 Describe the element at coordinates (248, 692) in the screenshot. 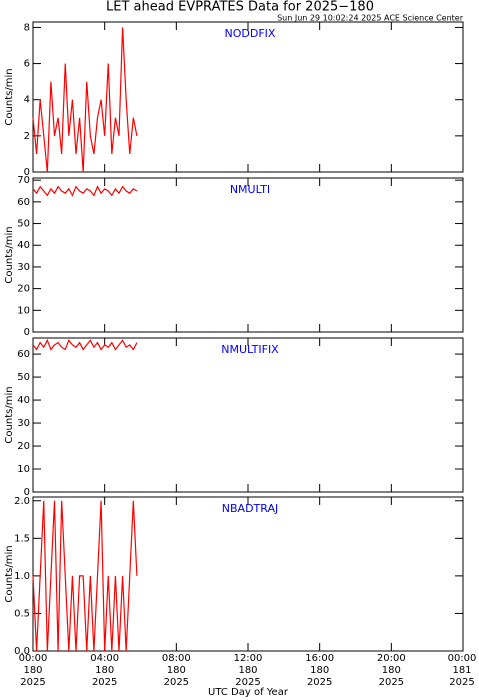

I see `x-axis-title: UTC Day of Year` at that location.